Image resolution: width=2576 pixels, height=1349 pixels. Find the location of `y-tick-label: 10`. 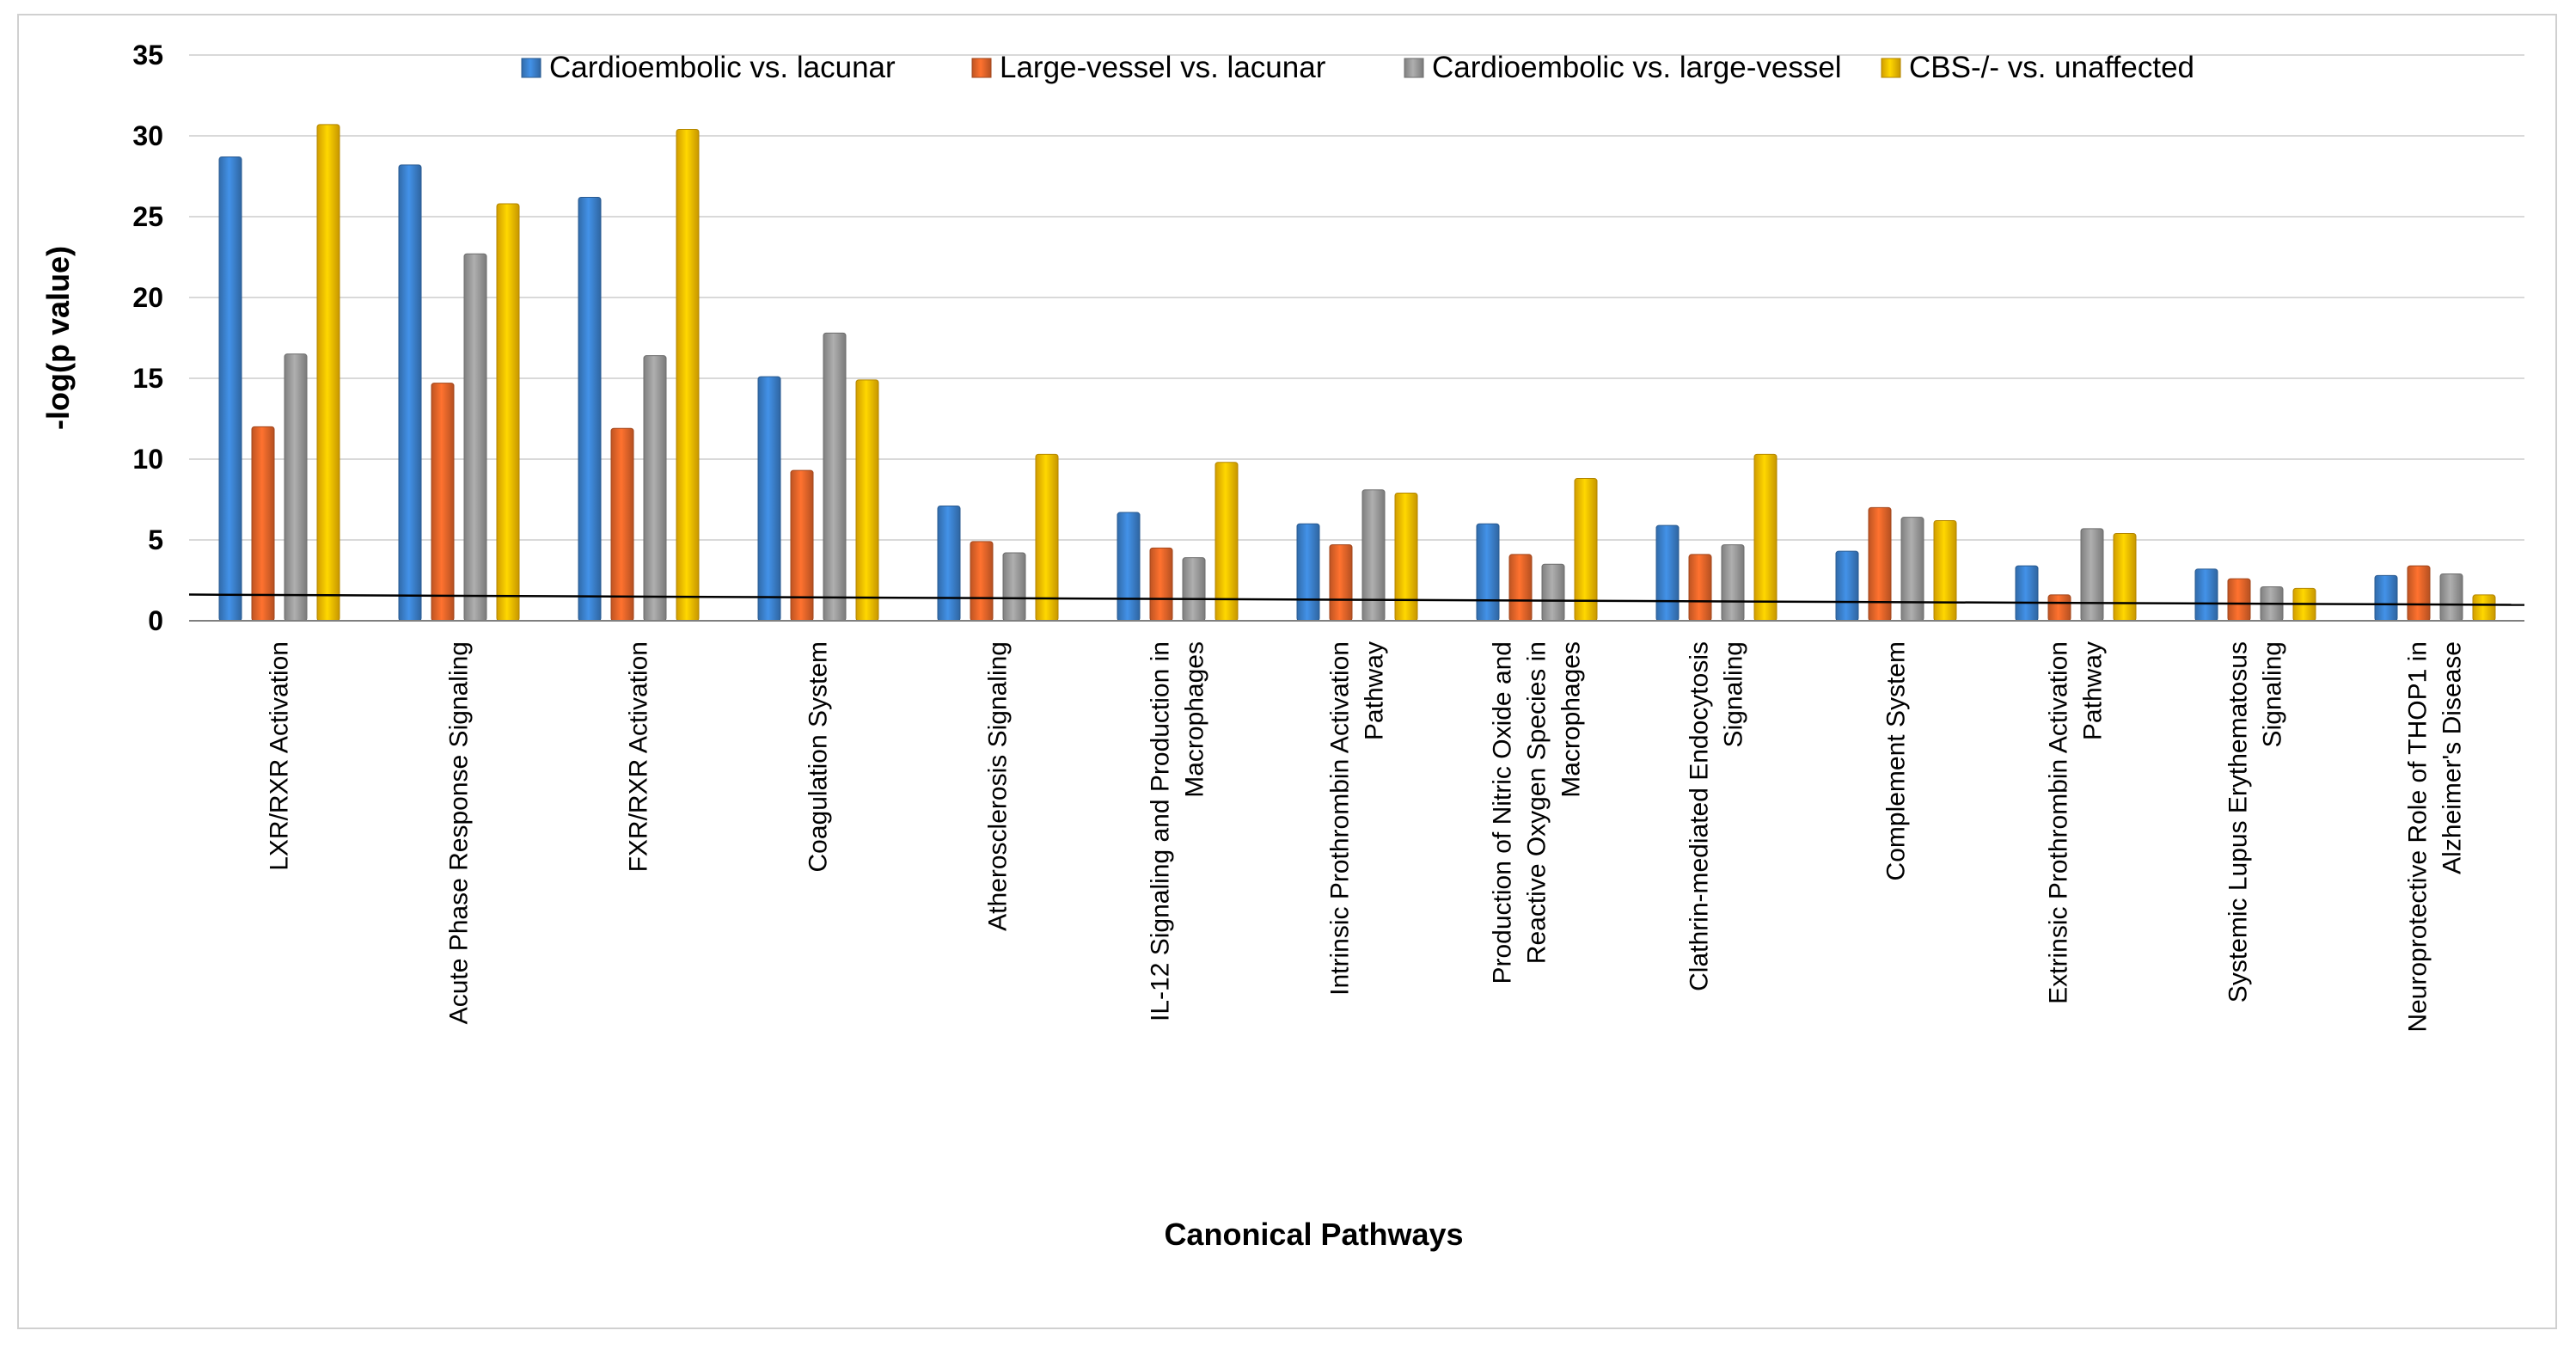

y-tick-label: 10 is located at coordinates (147, 459).